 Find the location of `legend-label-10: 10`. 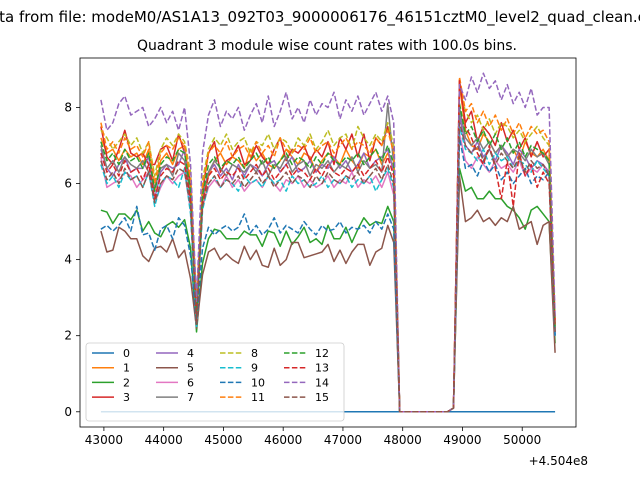

legend-label-10: 10 is located at coordinates (258, 382).